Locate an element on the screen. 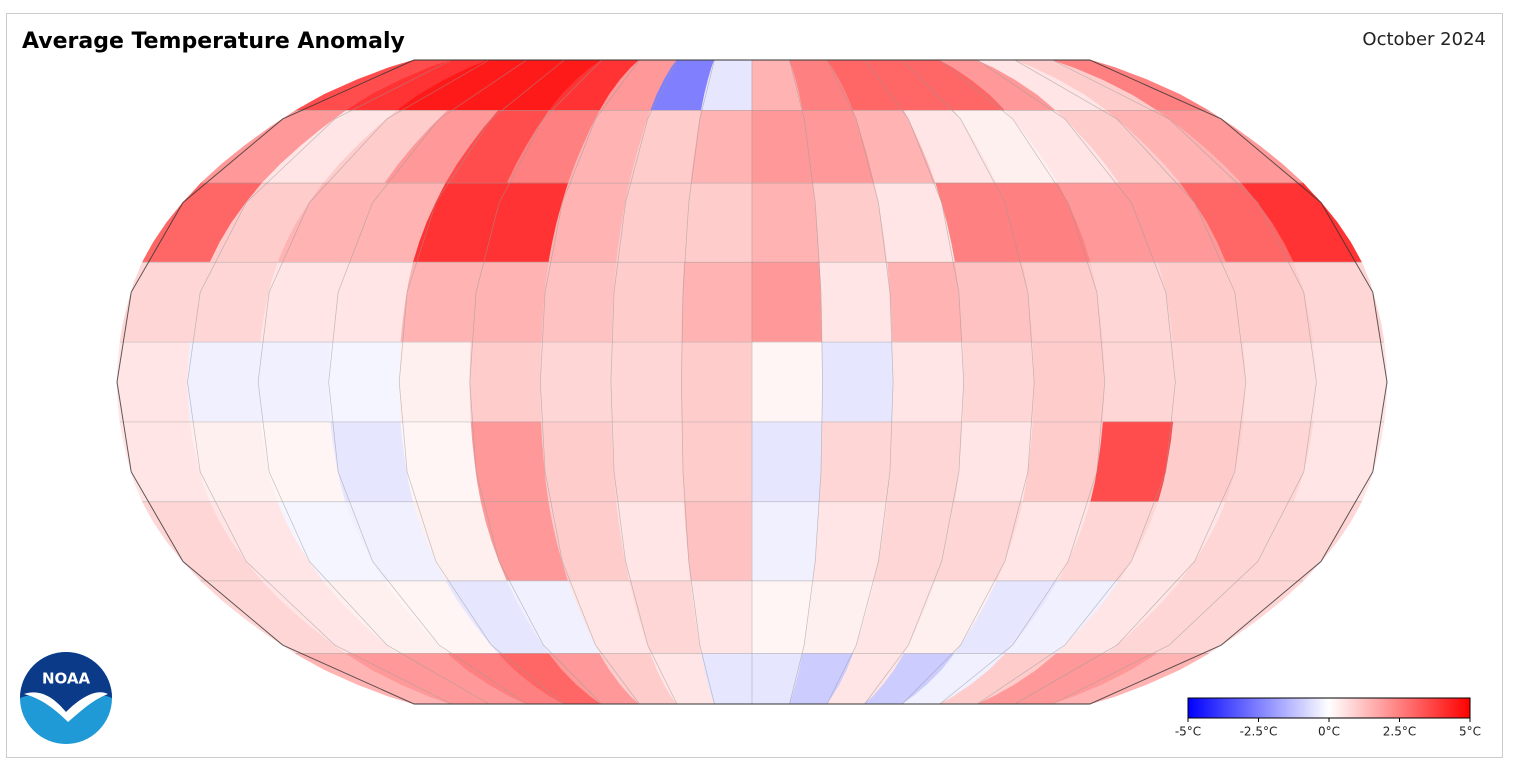 Image resolution: width=1521 pixels, height=770 pixels. legend-ticks: -5°C -2.5°C 0°C 2.5°C 5°C is located at coordinates (1328, 728).